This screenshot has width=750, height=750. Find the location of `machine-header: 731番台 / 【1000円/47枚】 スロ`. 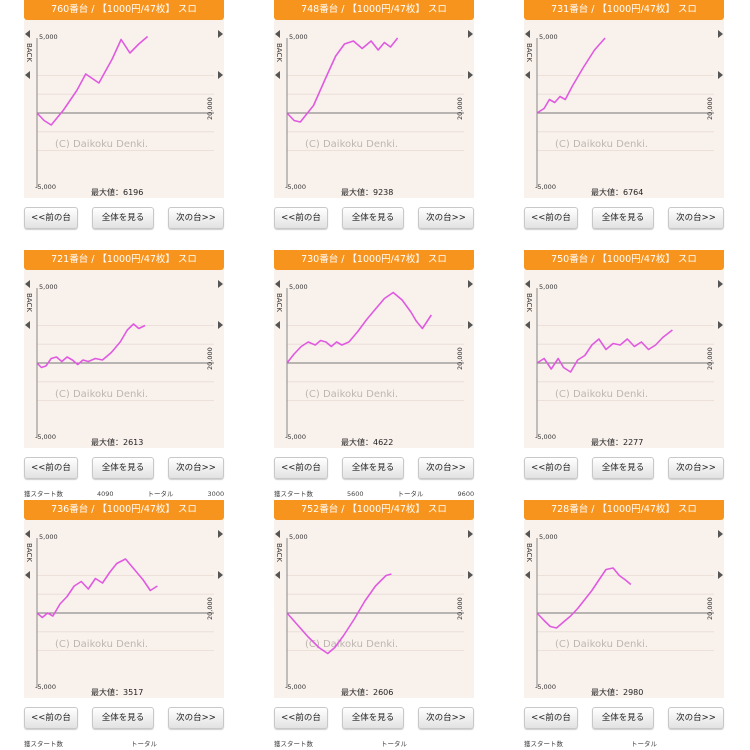

machine-header: 731番台 / 【1000円/47枚】 スロ is located at coordinates (624, 10).